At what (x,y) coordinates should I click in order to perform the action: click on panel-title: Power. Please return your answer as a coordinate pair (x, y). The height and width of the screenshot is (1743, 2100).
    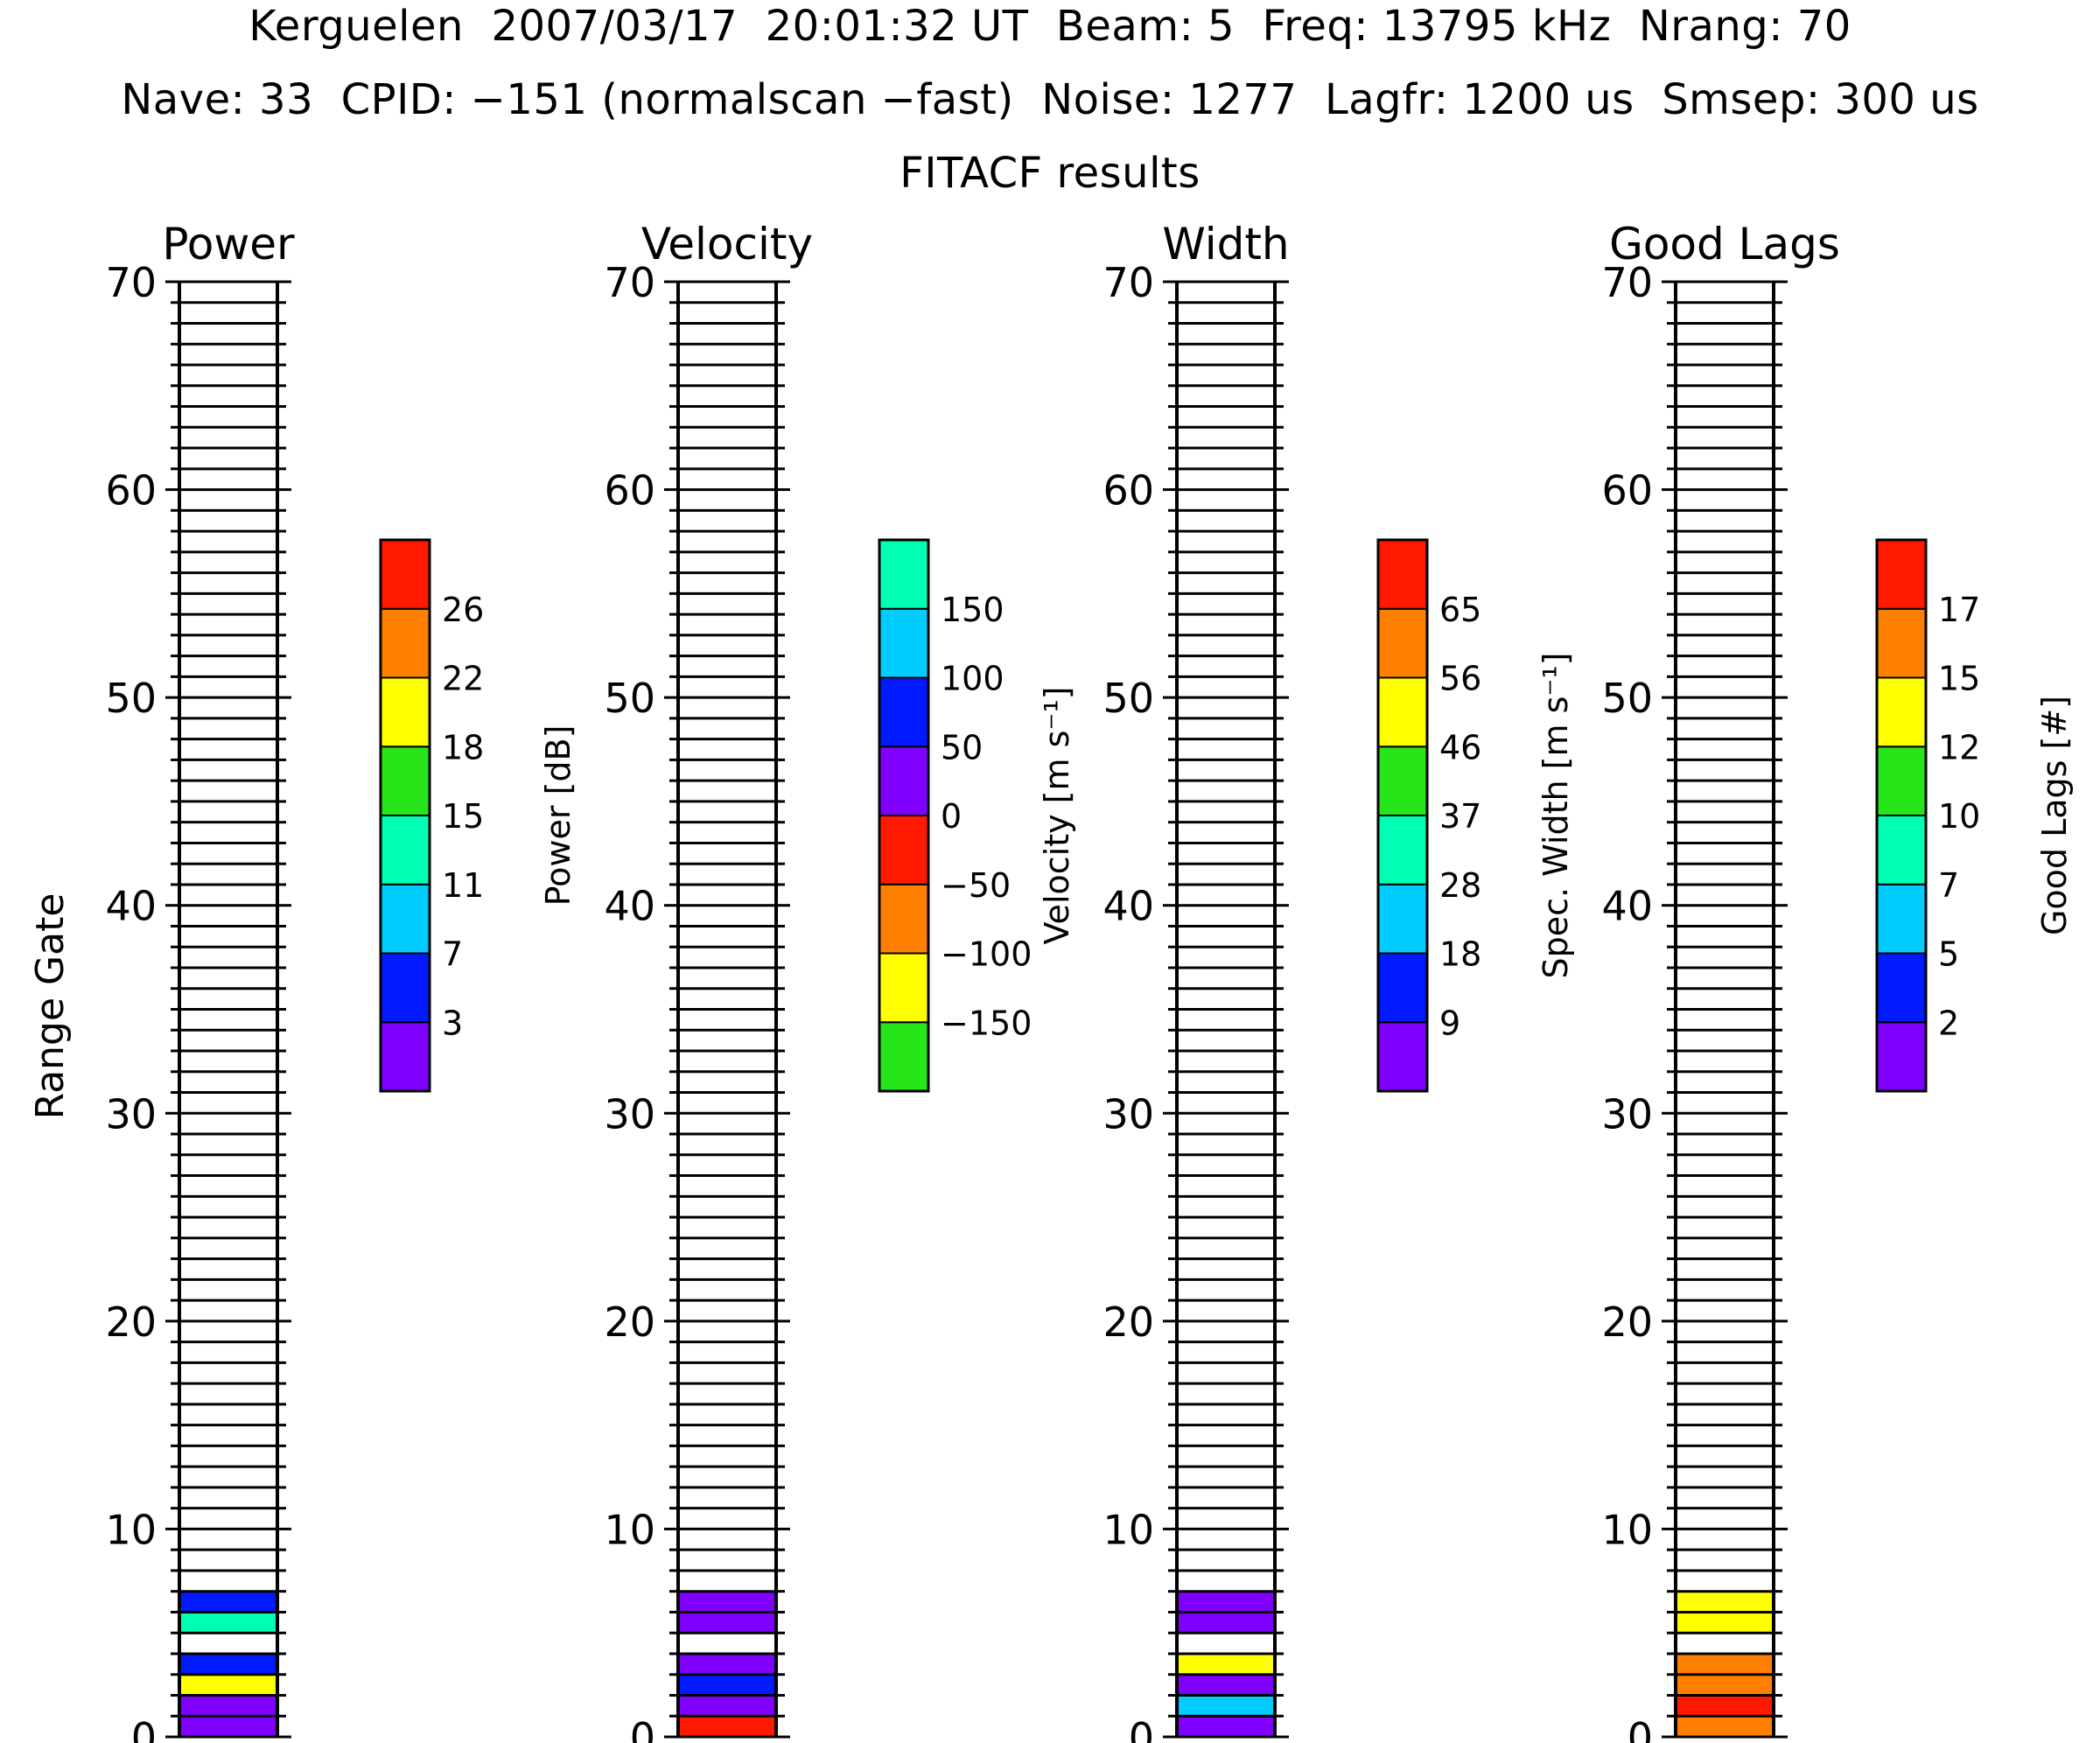
    Looking at the image, I should click on (228, 244).